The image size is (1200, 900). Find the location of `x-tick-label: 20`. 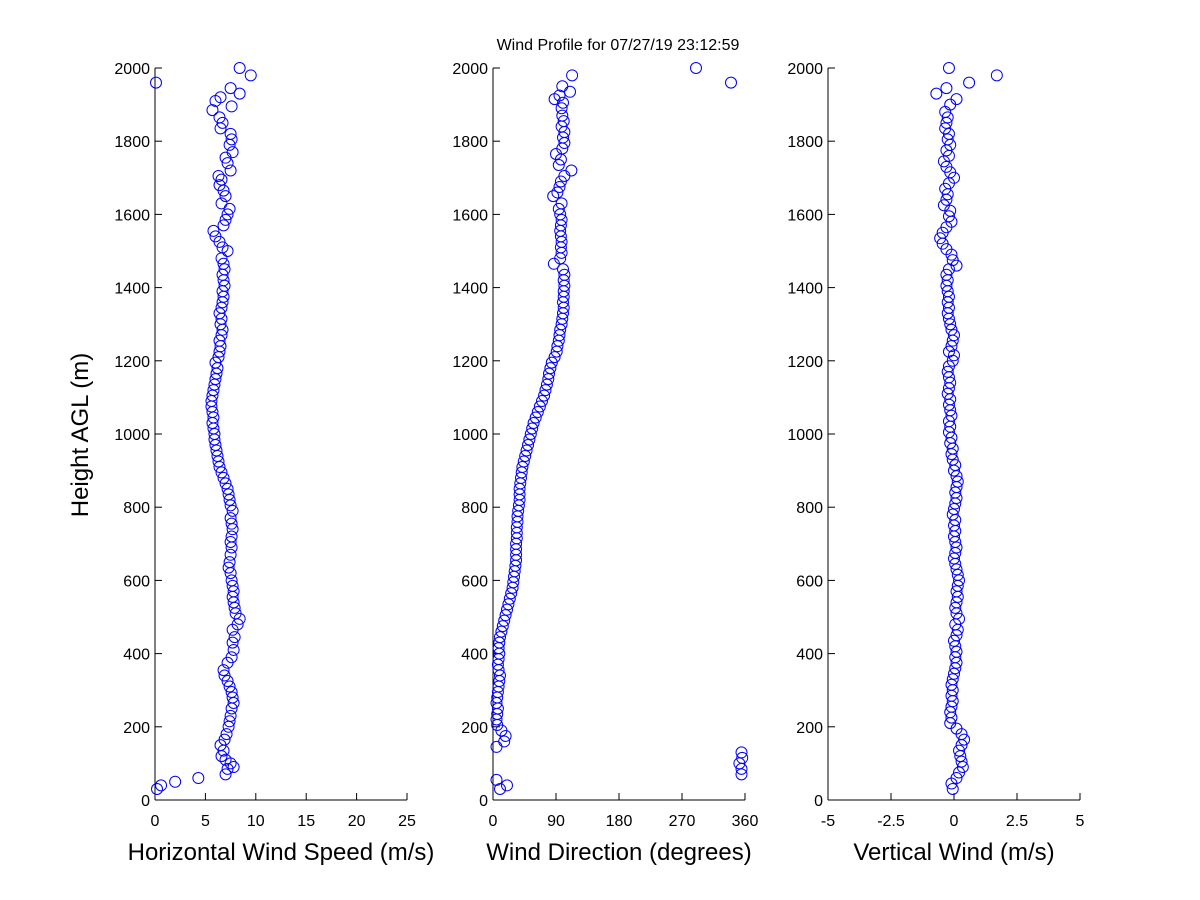

x-tick-label: 20 is located at coordinates (357, 821).